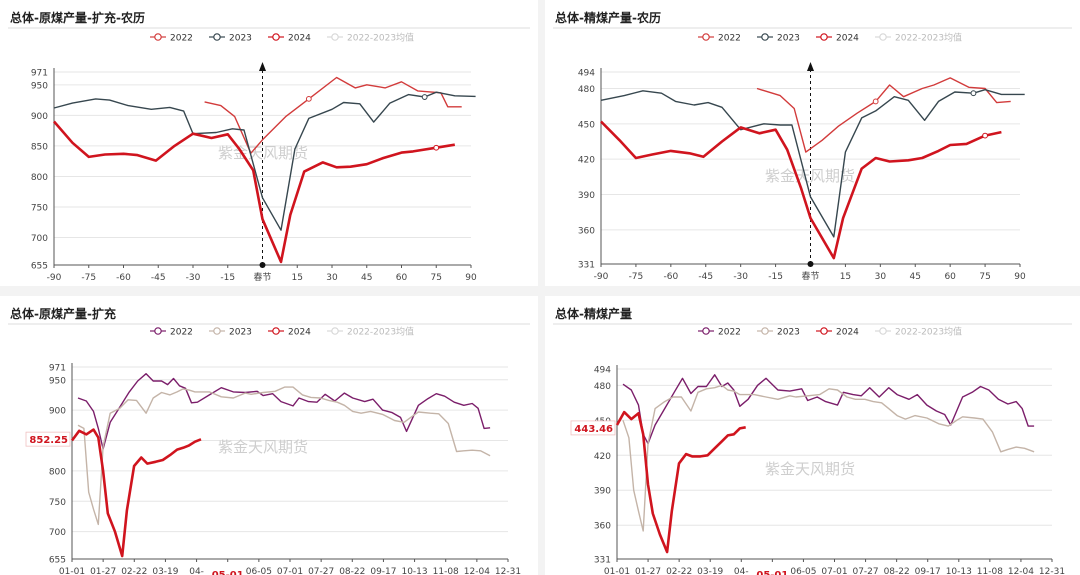  I want to click on x-tick-label: 春节, so click(810, 276).